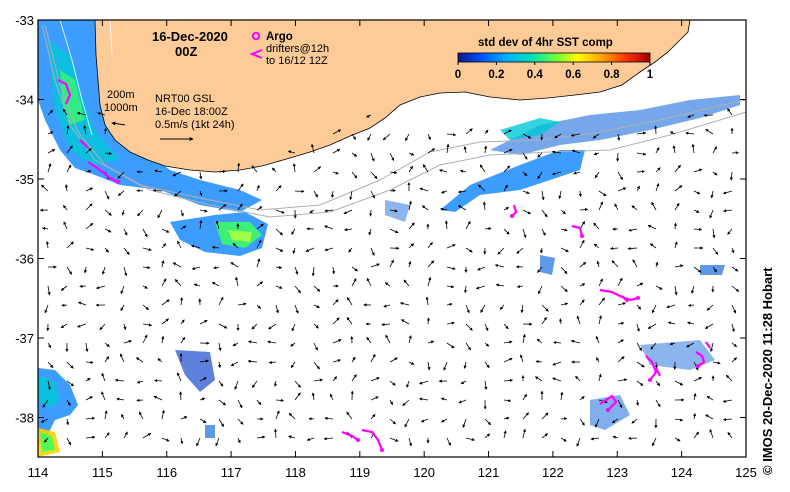  I want to click on colorbar-tick-label: 0.8, so click(612, 75).